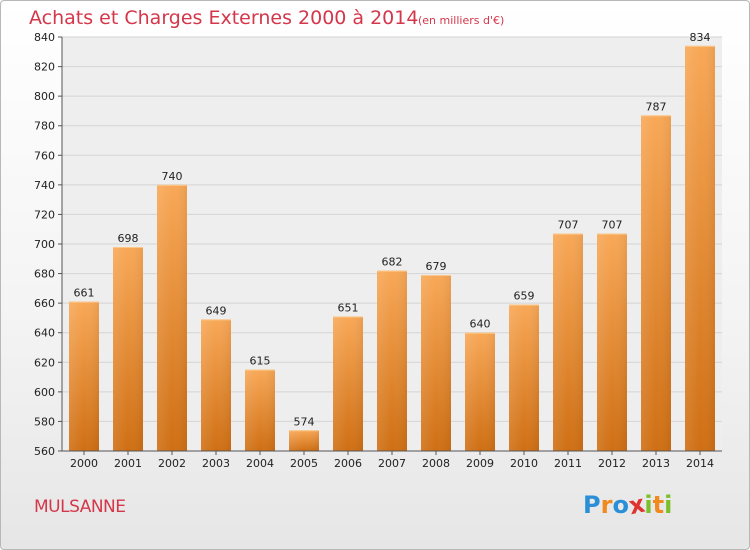 This screenshot has width=750, height=550. I want to click on data-label: 661, so click(84, 293).